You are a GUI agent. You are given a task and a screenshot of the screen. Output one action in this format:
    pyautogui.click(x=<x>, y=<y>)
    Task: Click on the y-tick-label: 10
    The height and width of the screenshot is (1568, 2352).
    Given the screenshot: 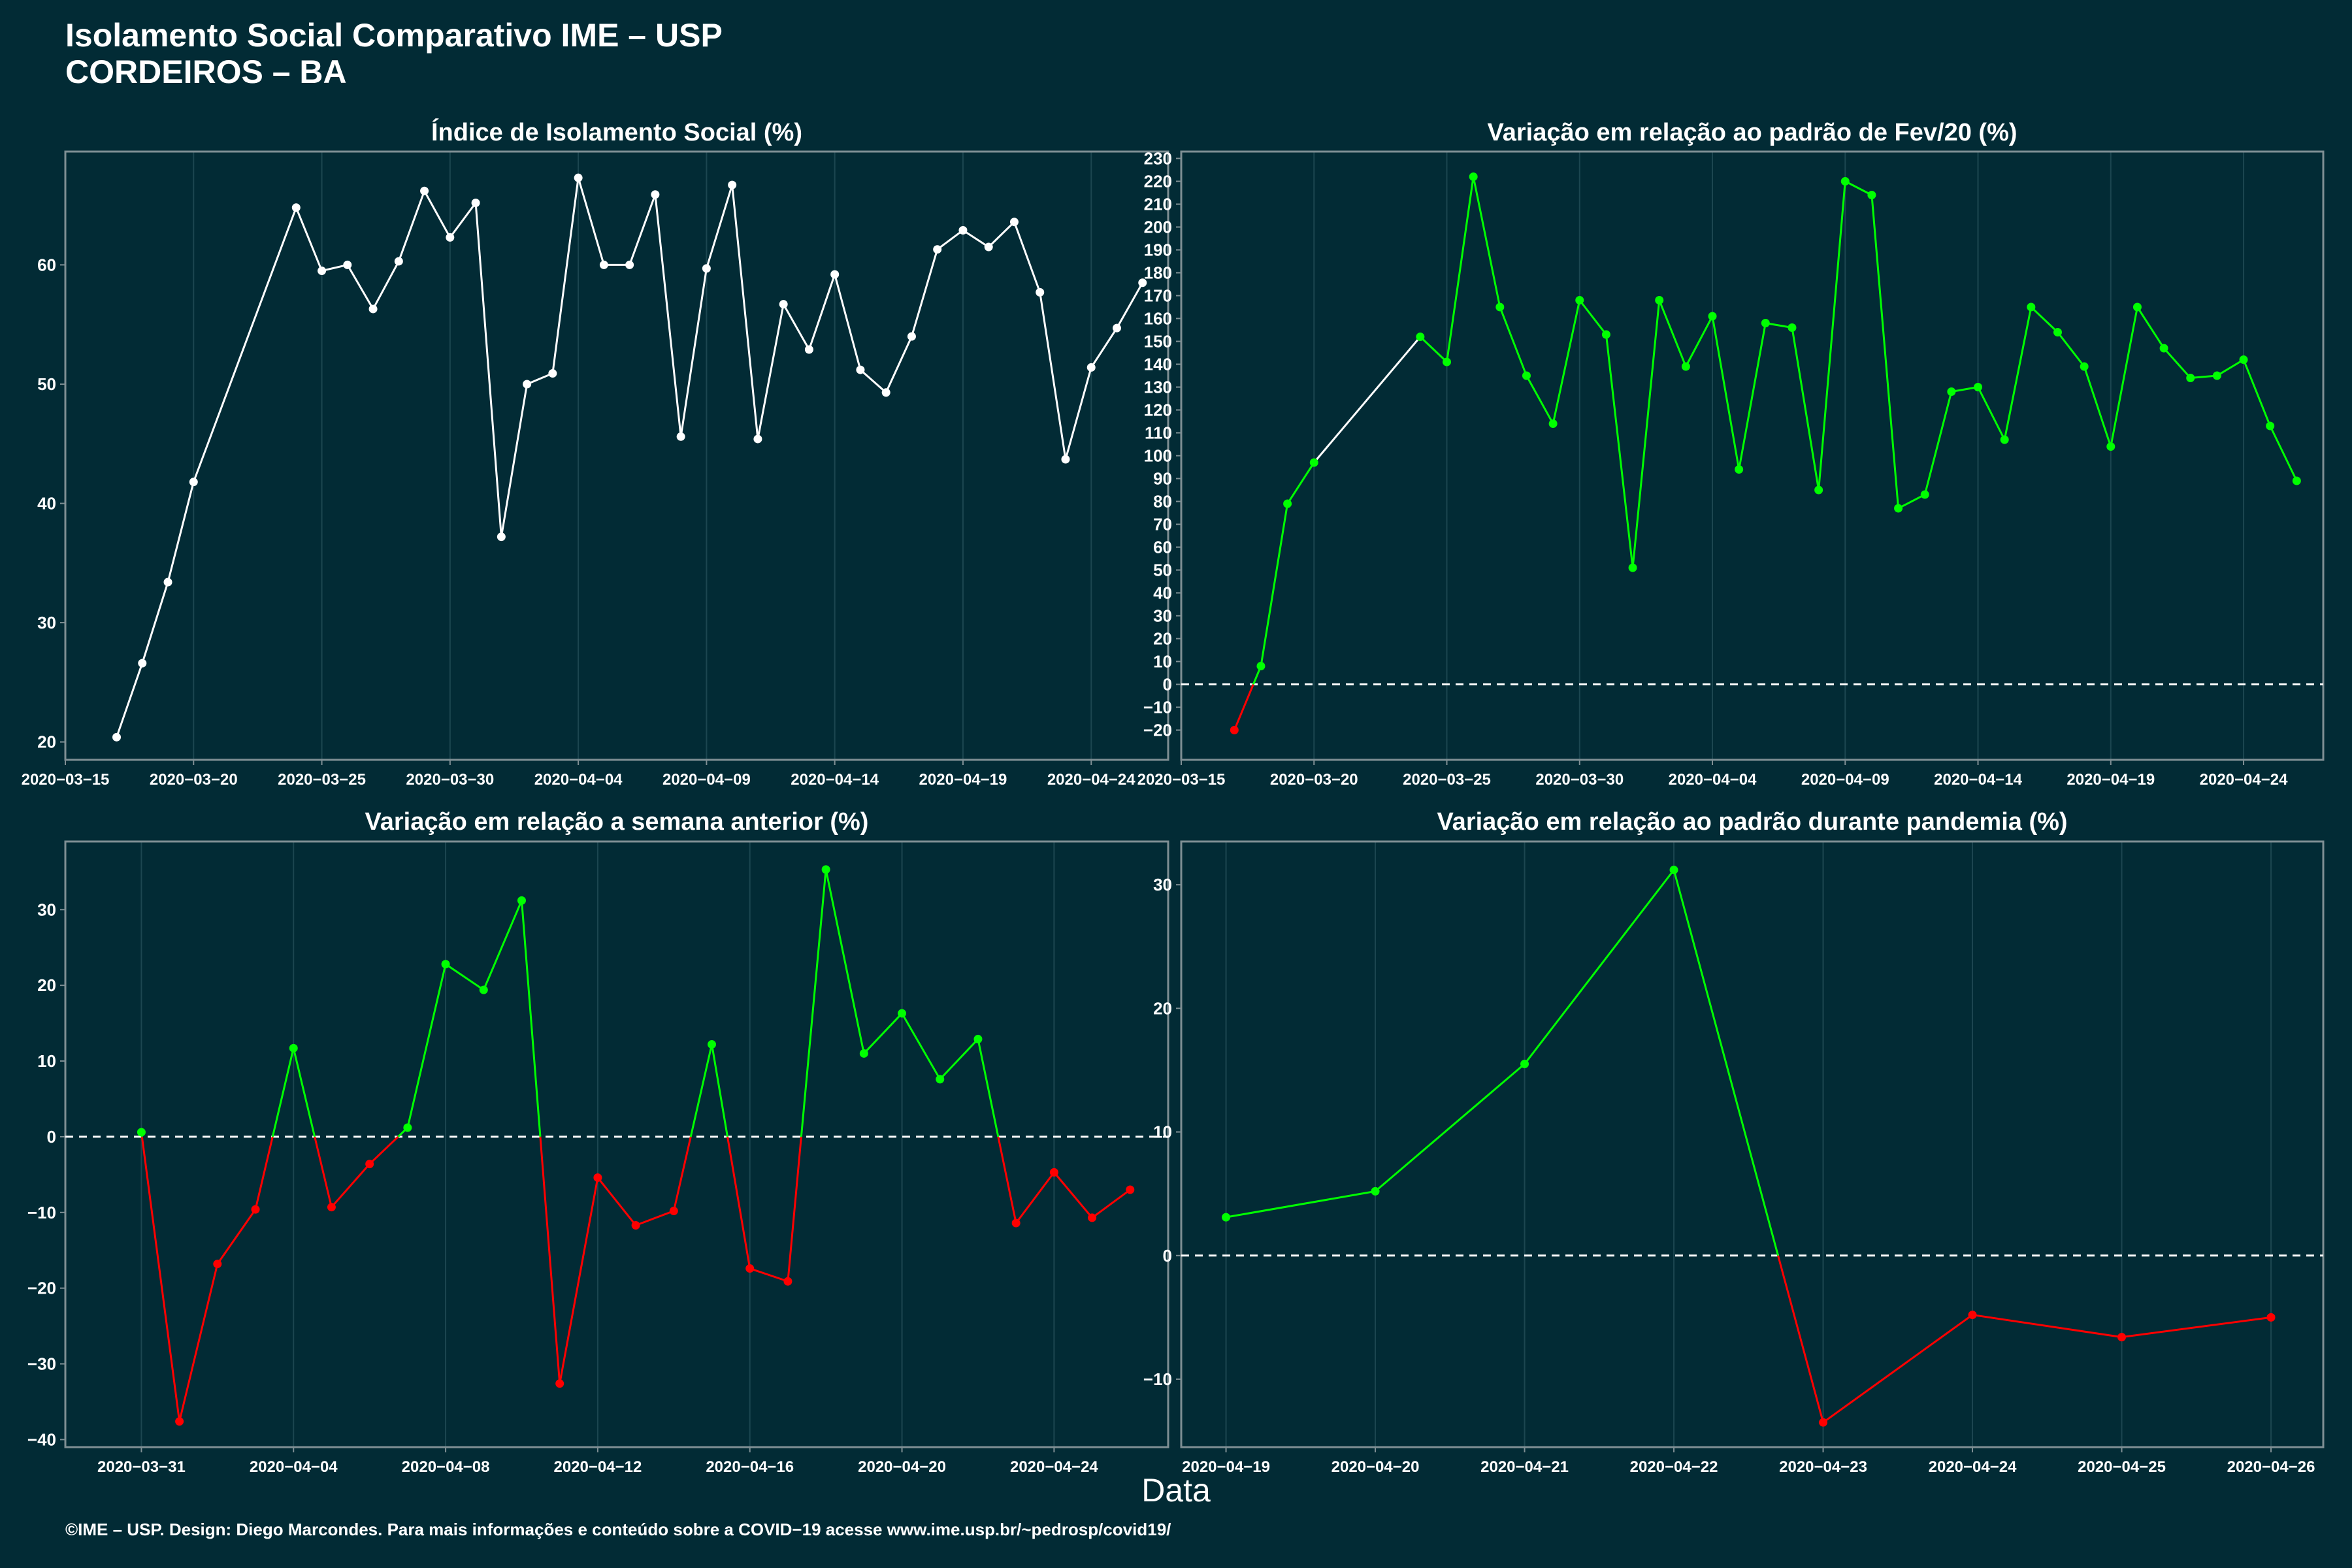 What is the action you would take?
    pyautogui.click(x=1162, y=1132)
    